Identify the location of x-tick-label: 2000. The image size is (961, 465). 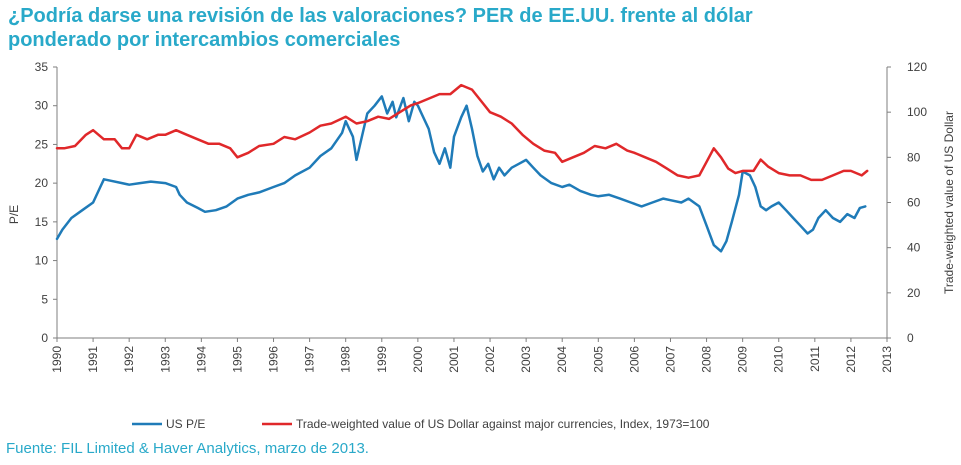
(418, 359).